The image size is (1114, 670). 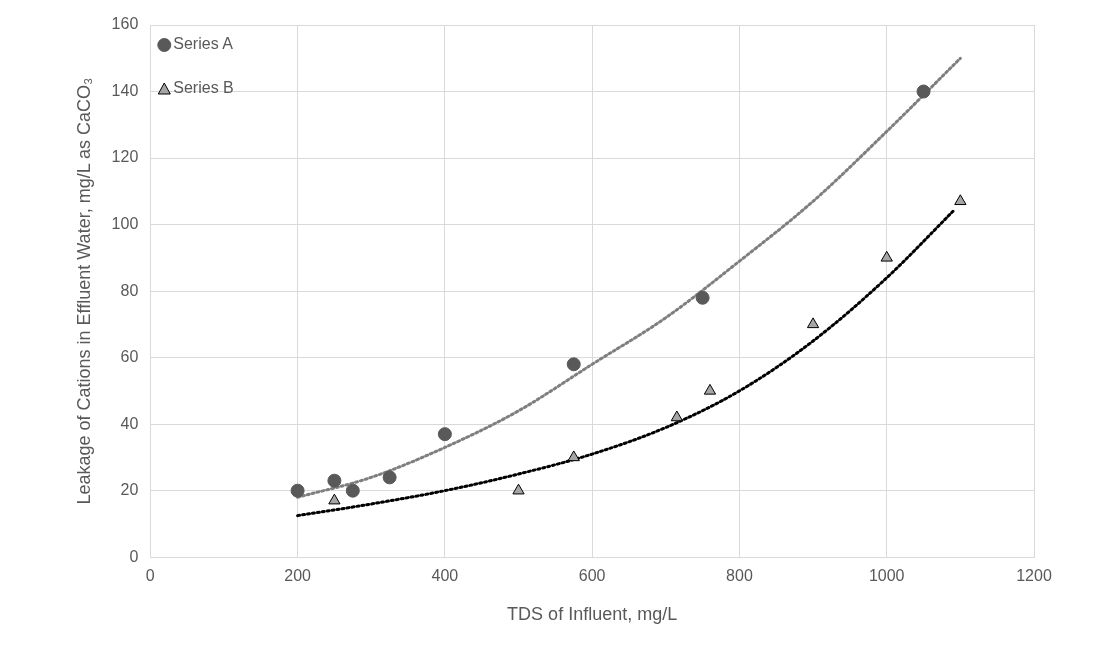 What do you see at coordinates (125, 223) in the screenshot?
I see `y-tick-label: 100` at bounding box center [125, 223].